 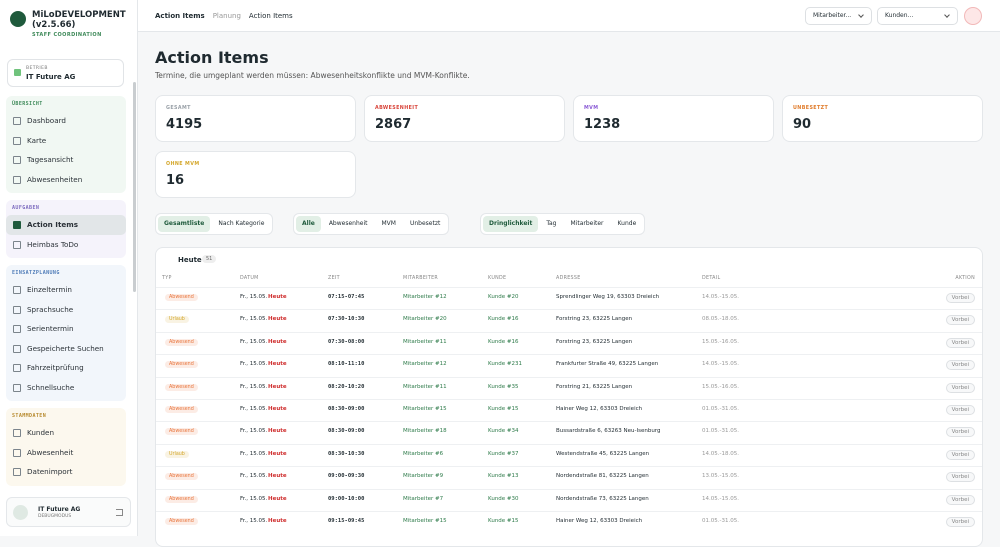 What do you see at coordinates (425, 319) in the screenshot?
I see `employee: Mitarbeiter #20` at bounding box center [425, 319].